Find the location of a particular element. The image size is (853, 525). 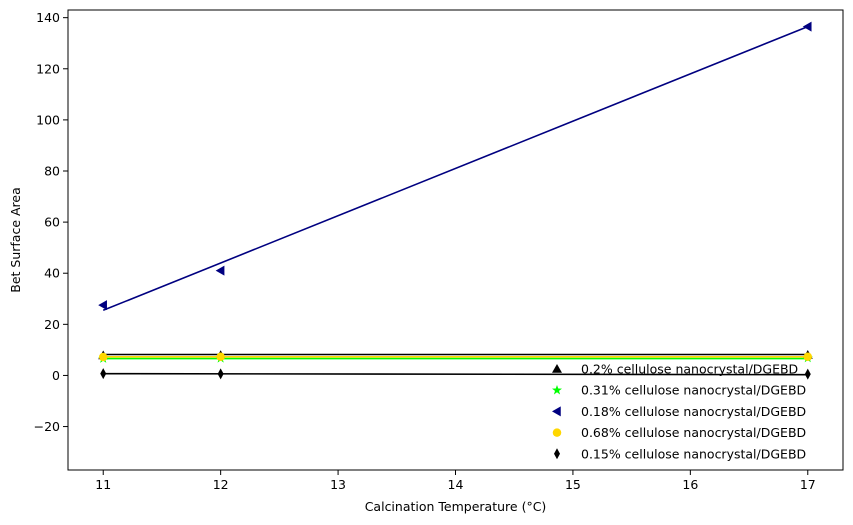

y-tick-label: 80 is located at coordinates (52, 171).